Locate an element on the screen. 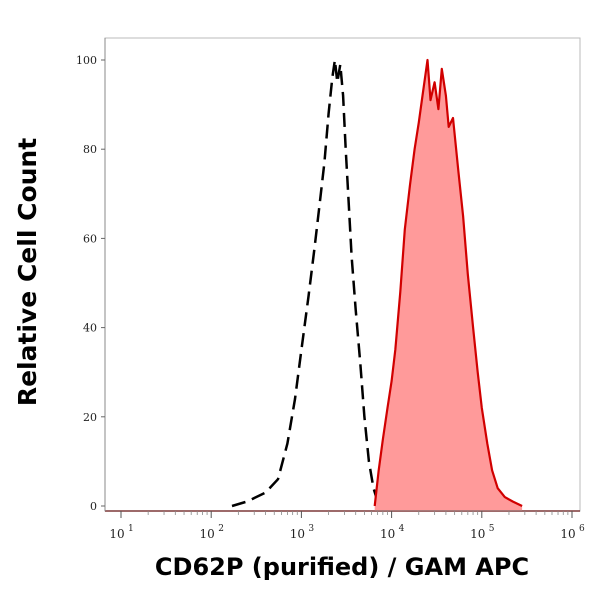 The height and width of the screenshot is (595, 600). y-tick-label: 100 is located at coordinates (86, 60).